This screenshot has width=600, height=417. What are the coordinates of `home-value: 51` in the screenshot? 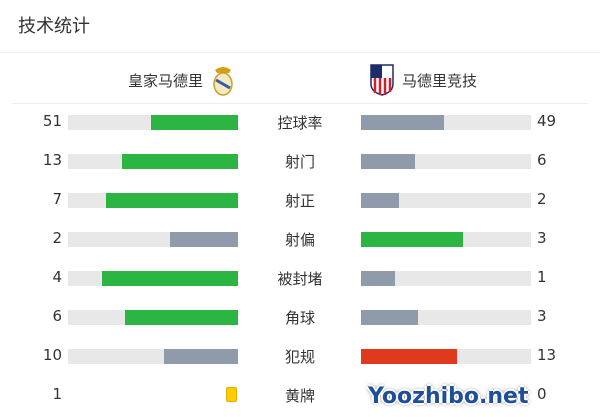 It's located at (52, 121).